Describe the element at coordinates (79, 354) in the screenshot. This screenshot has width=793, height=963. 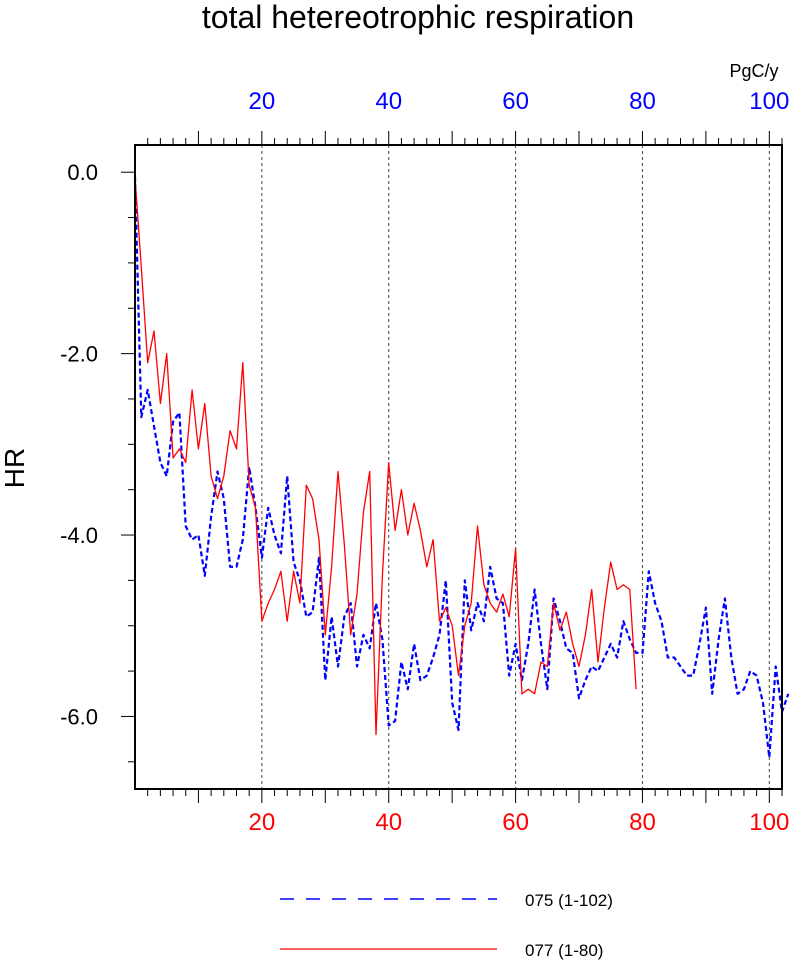
I see `y-tick-label: -2.0` at that location.